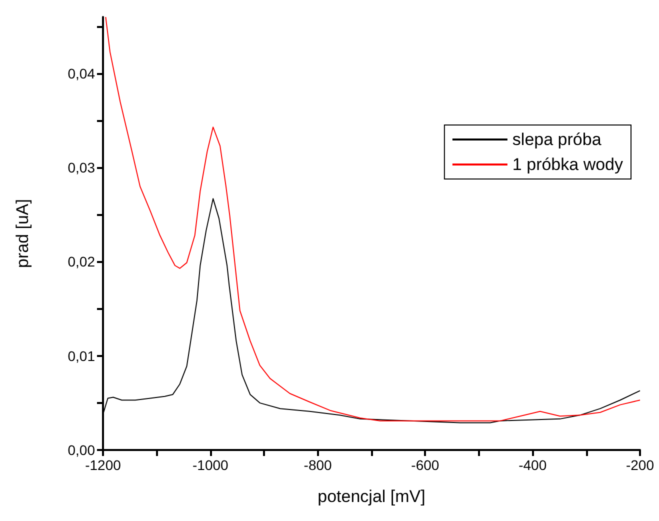 The image size is (659, 521). What do you see at coordinates (82, 73) in the screenshot?
I see `y-tick-label: 0,04` at bounding box center [82, 73].